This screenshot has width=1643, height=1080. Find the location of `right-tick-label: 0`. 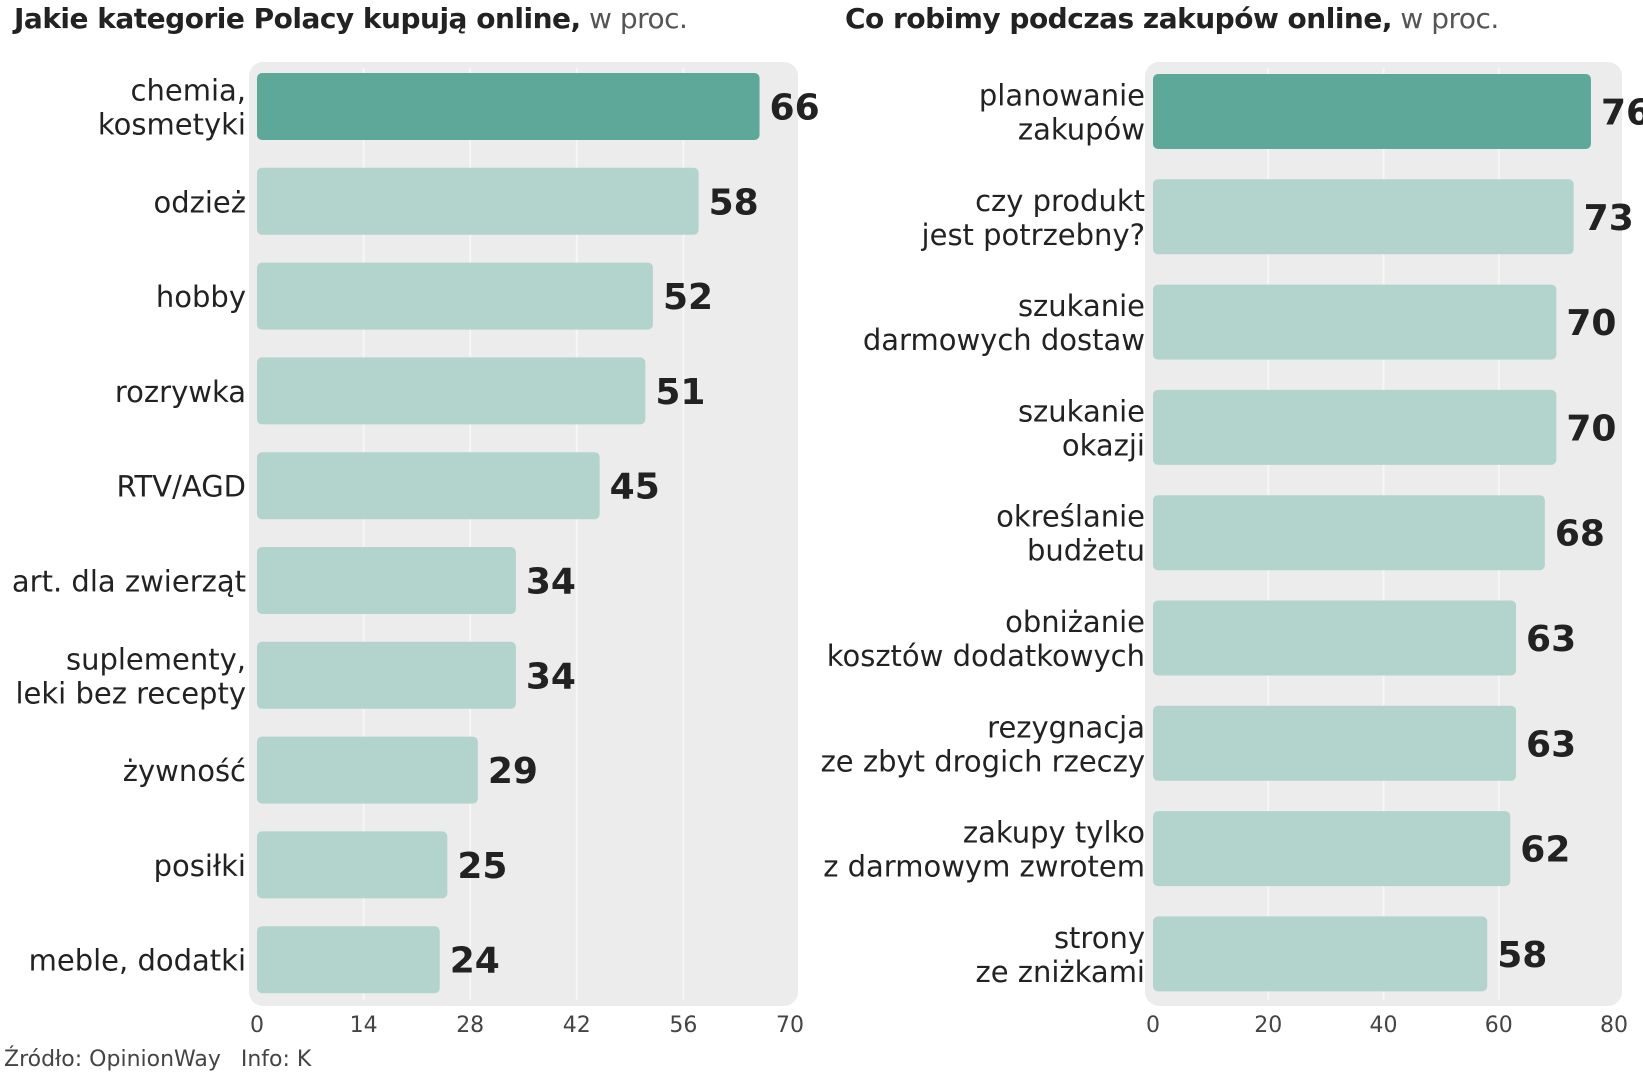

right-tick-label: 0 is located at coordinates (1153, 1025).